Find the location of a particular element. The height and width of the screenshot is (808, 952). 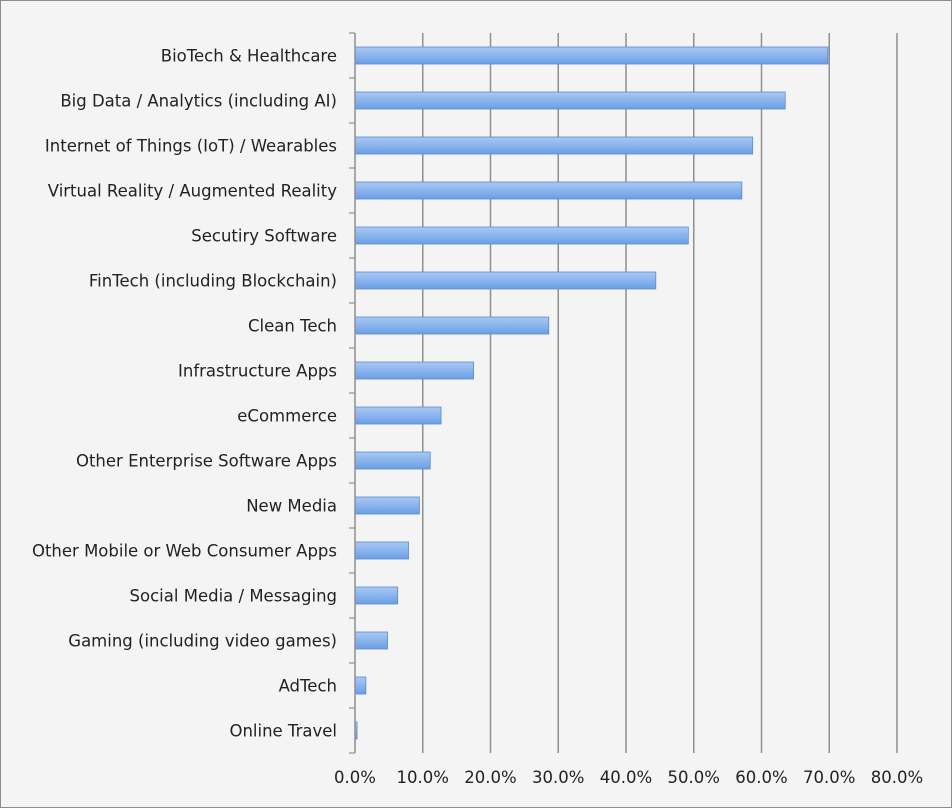

category-label: Internet of Things (IoT) / Wearables is located at coordinates (191, 146).